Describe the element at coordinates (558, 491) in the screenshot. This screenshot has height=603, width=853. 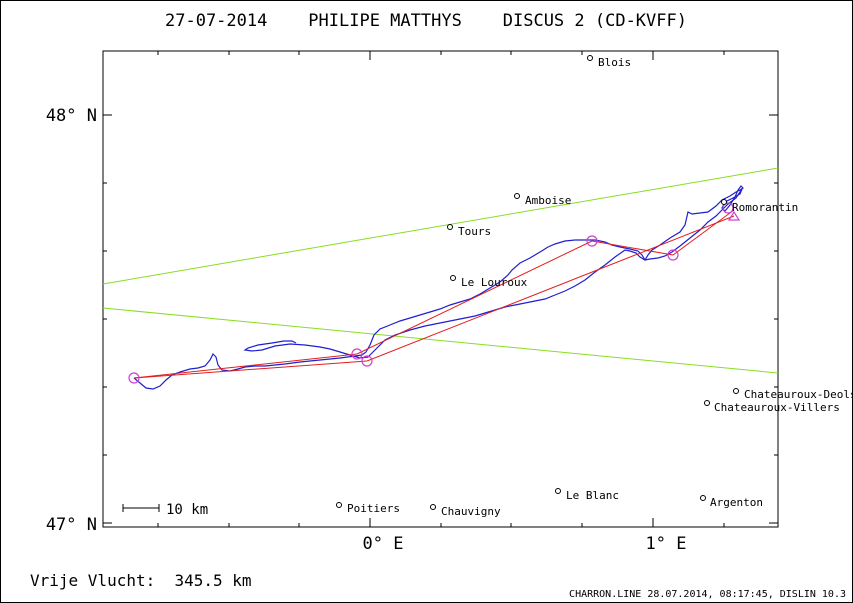
I see `place-marker-le-blanc` at that location.